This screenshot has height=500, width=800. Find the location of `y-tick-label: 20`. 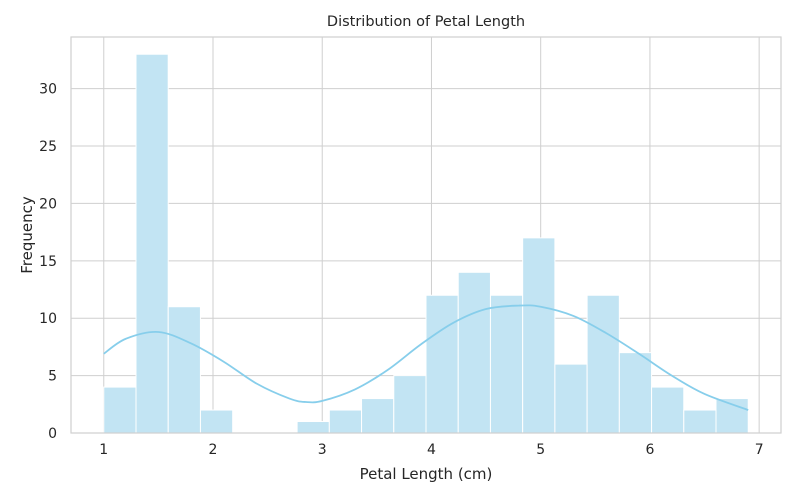

y-tick-label: 20 is located at coordinates (48, 204).